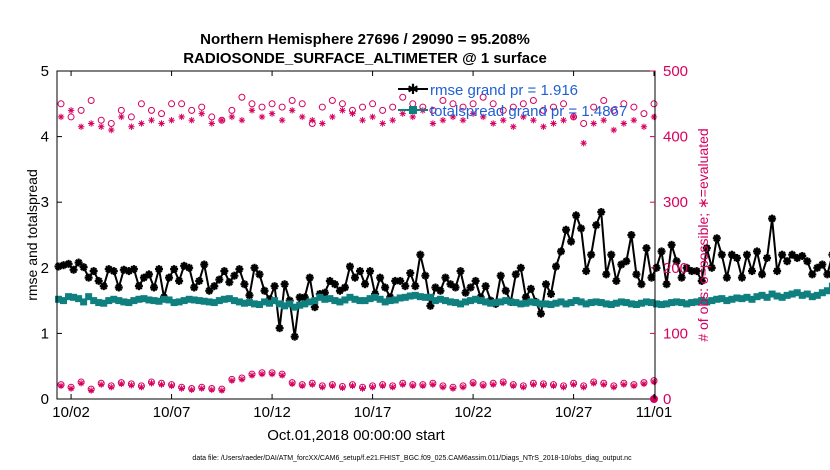 The image size is (830, 470). What do you see at coordinates (172, 412) in the screenshot?
I see `x-tick-label: 10/07` at bounding box center [172, 412].